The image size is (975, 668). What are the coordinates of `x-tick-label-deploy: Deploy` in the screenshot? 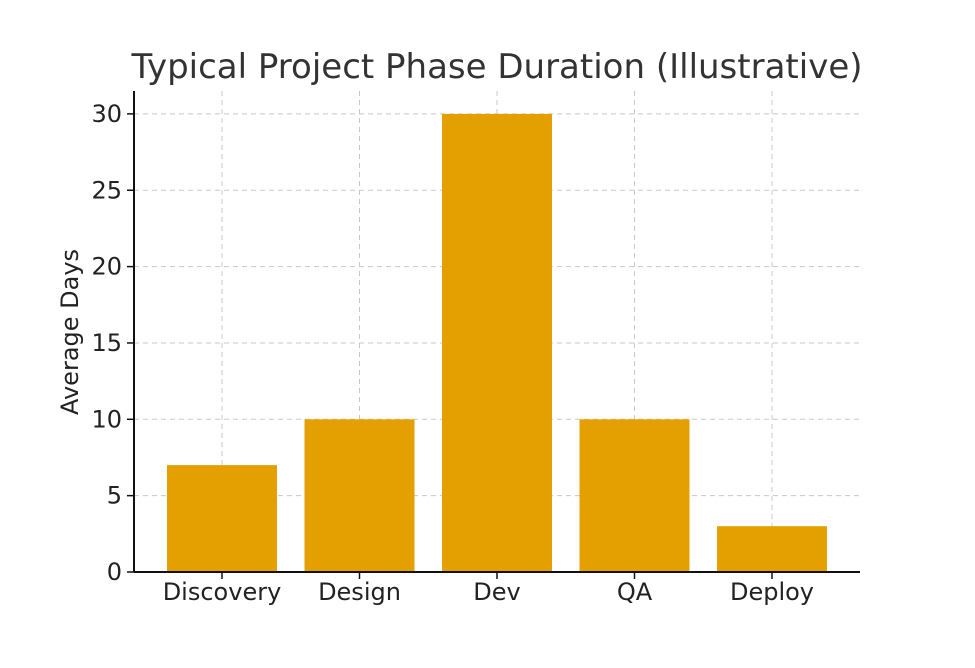 It's located at (772, 592).